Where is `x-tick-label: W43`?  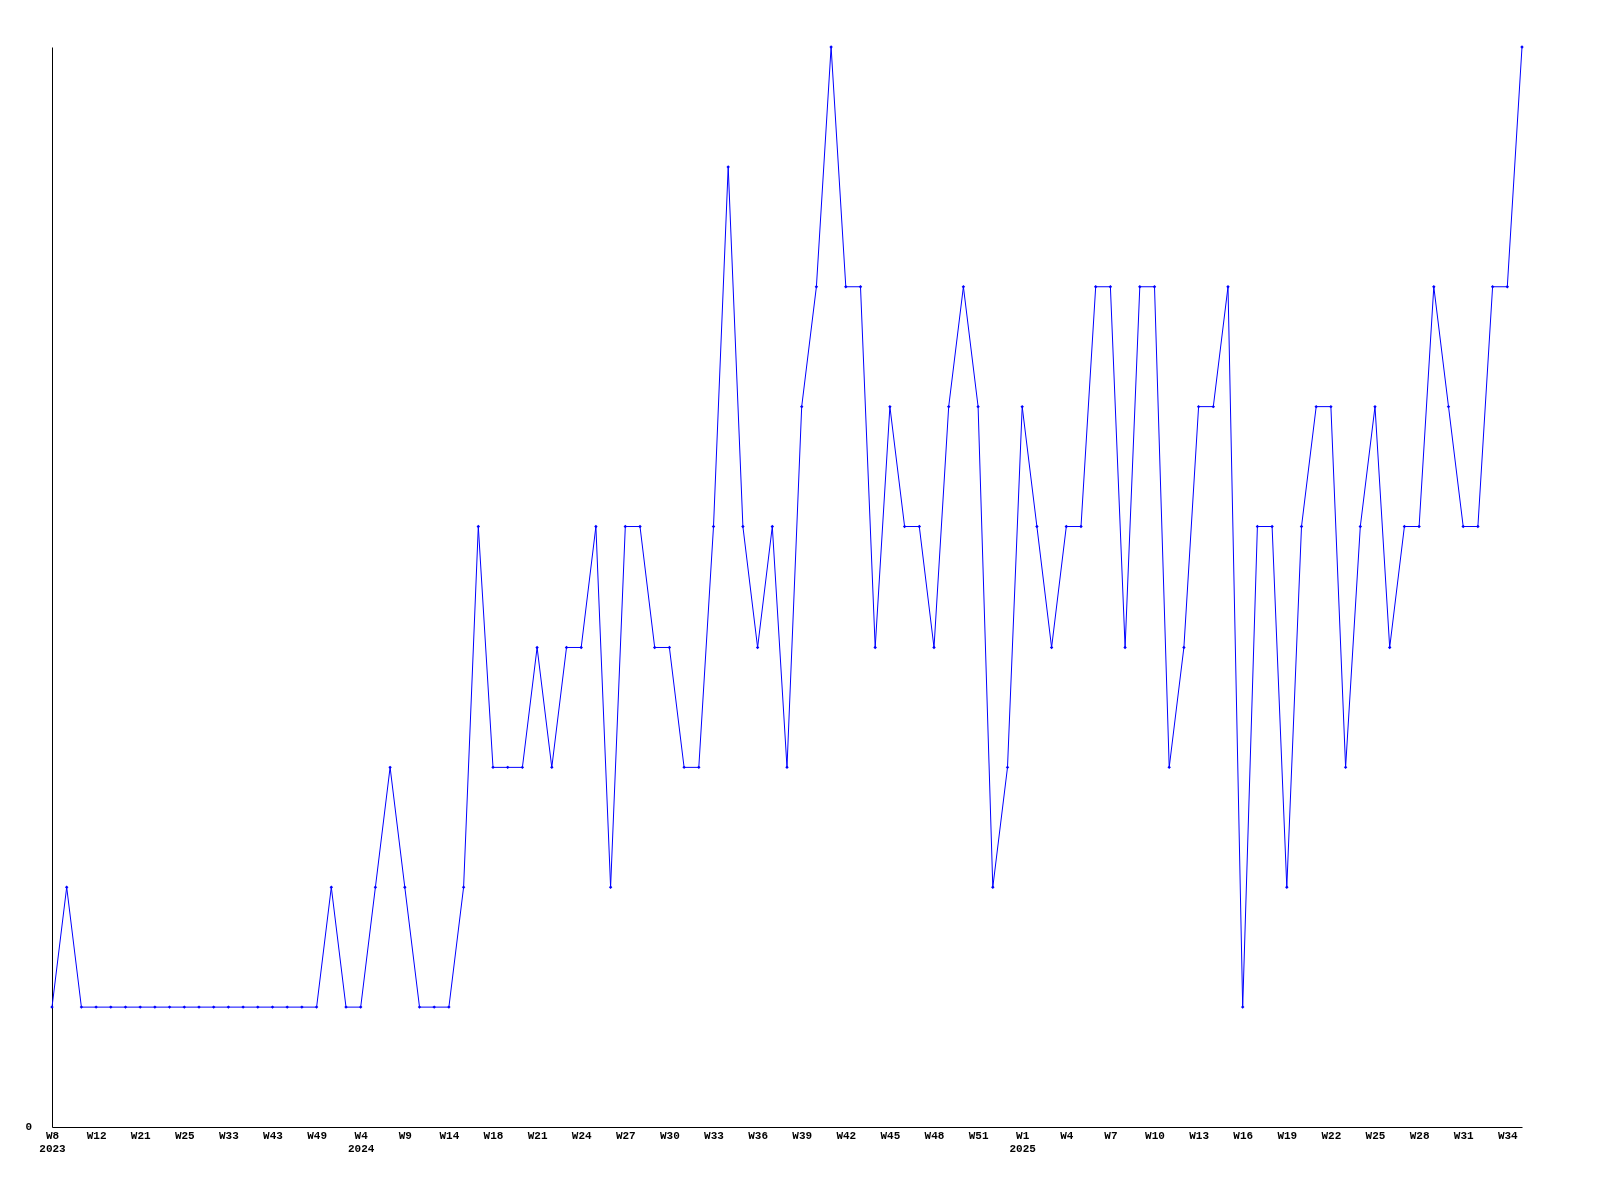 x-tick-label: W43 is located at coordinates (273, 1135).